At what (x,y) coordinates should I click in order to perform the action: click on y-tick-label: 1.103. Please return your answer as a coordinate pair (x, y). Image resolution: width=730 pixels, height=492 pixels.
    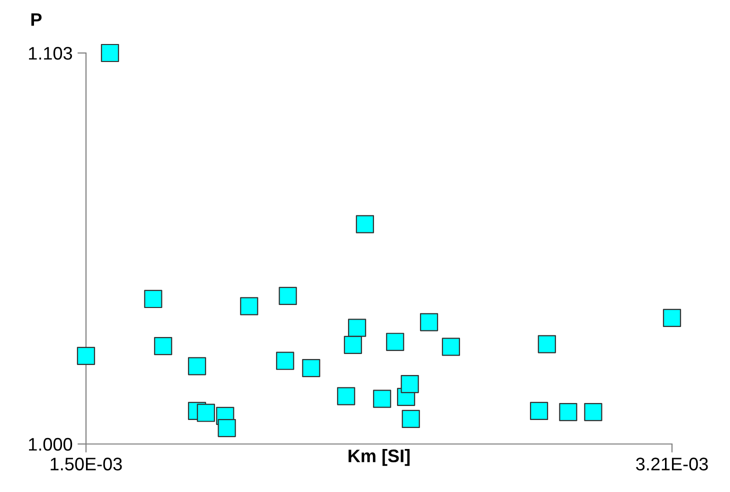
    Looking at the image, I should click on (50, 53).